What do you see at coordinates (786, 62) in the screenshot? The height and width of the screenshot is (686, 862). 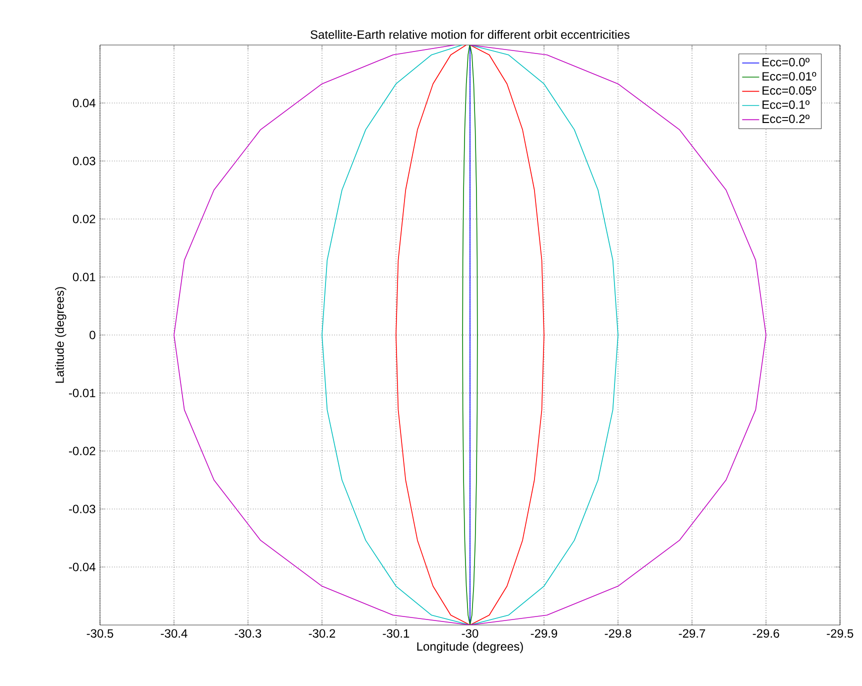 I see `legend-label: Ecc=0.0º` at bounding box center [786, 62].